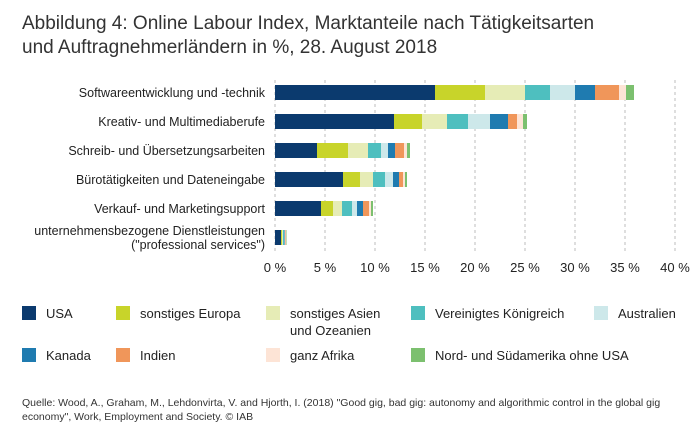 The width and height of the screenshot is (700, 440). I want to click on x-tick-label: 25 %, so click(525, 267).